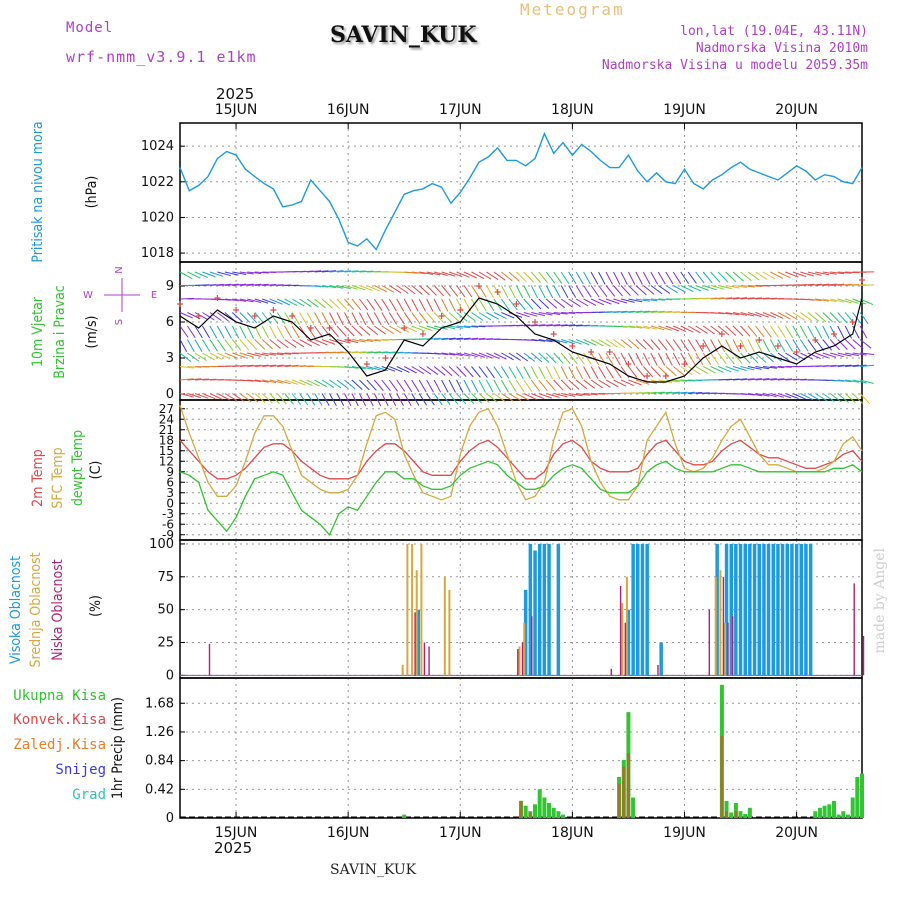 The image size is (900, 900). Describe the element at coordinates (642, 609) in the screenshot. I see `high-cloud-bar` at that location.